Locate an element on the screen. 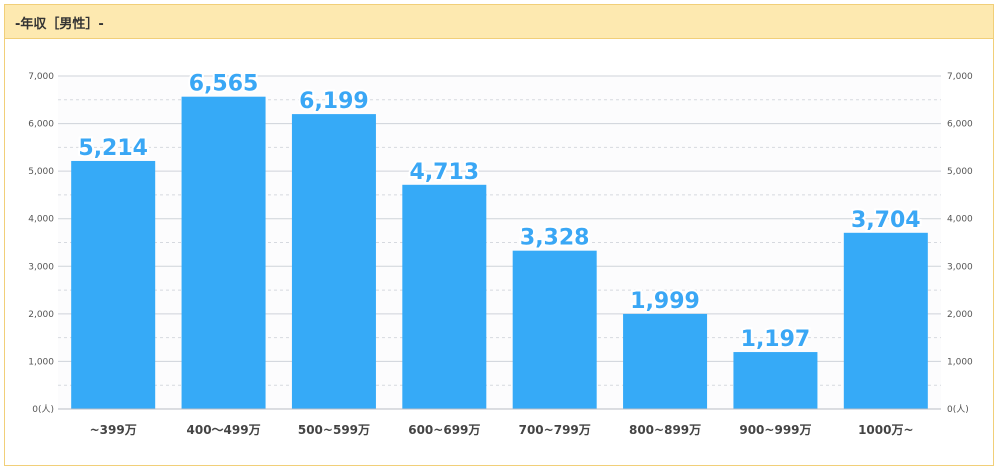 The image size is (1000, 473). bar-value-label: 3,704 is located at coordinates (886, 220).